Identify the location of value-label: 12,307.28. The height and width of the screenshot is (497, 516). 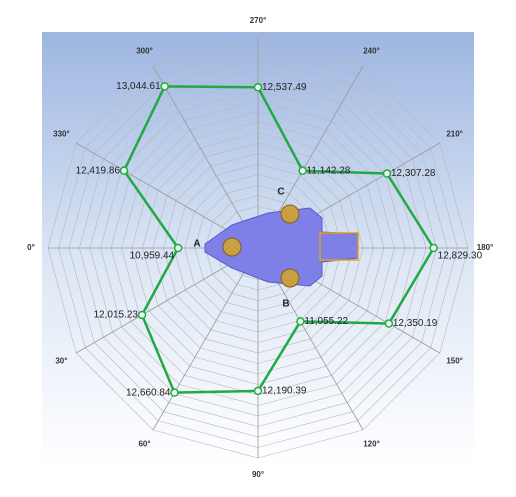
(413, 173).